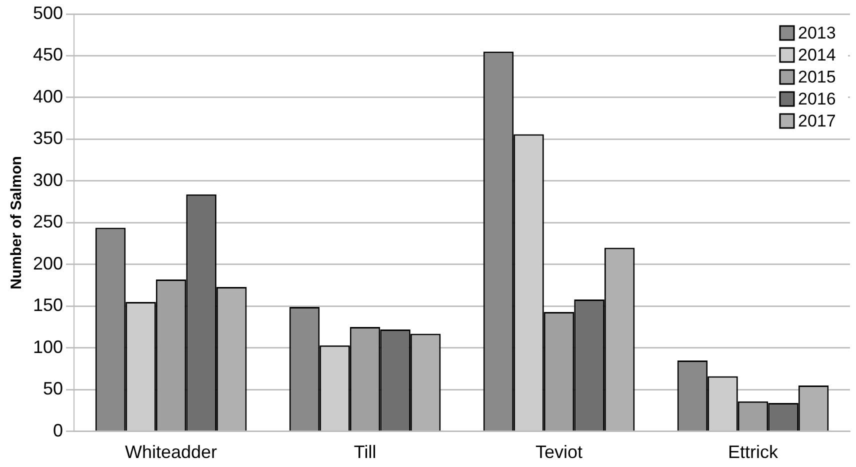  I want to click on y-tick-label: 50, so click(53, 388).